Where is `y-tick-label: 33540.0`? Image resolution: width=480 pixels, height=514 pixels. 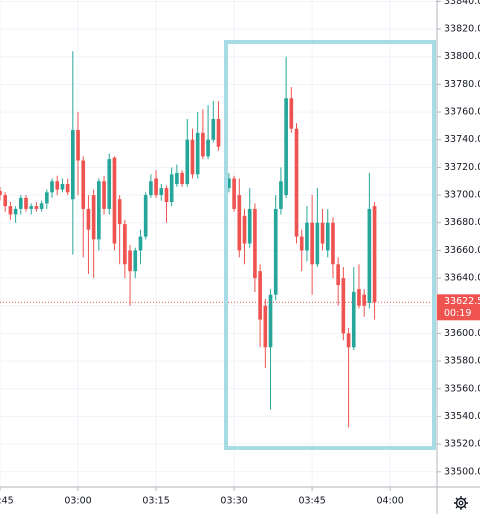
y-tick-label: 33540.0 is located at coordinates (462, 416).